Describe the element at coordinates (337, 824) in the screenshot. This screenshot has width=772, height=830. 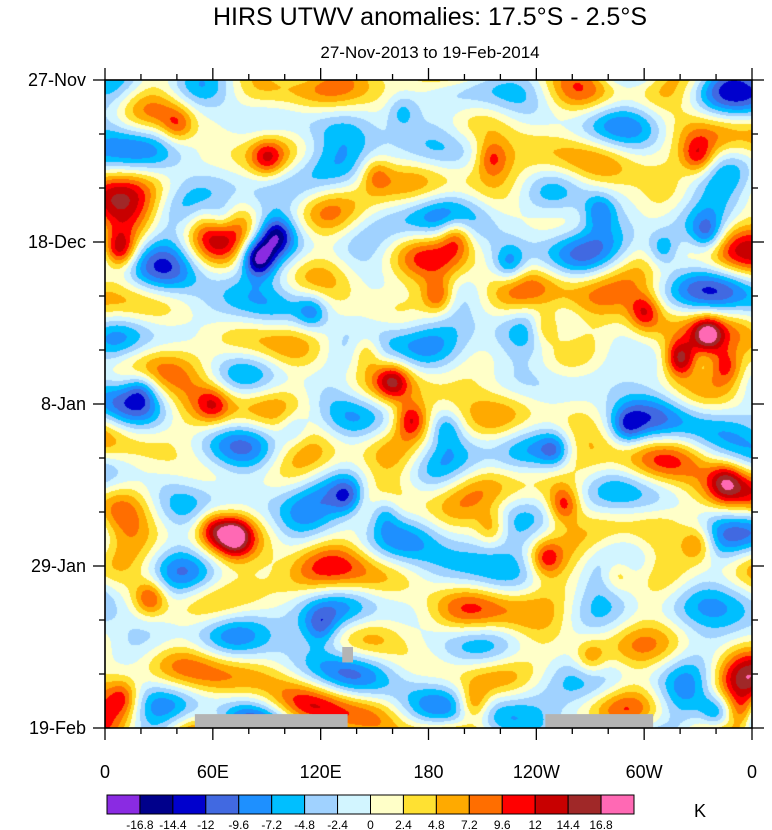
I see `colorbar-level-label: -2.4` at that location.